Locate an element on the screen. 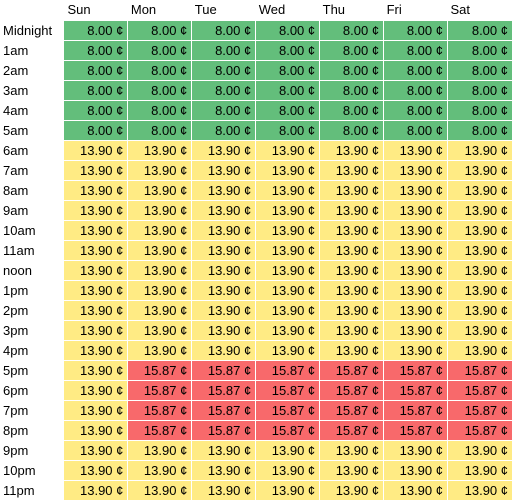  hour-label-cell: 6pm is located at coordinates (32, 390).